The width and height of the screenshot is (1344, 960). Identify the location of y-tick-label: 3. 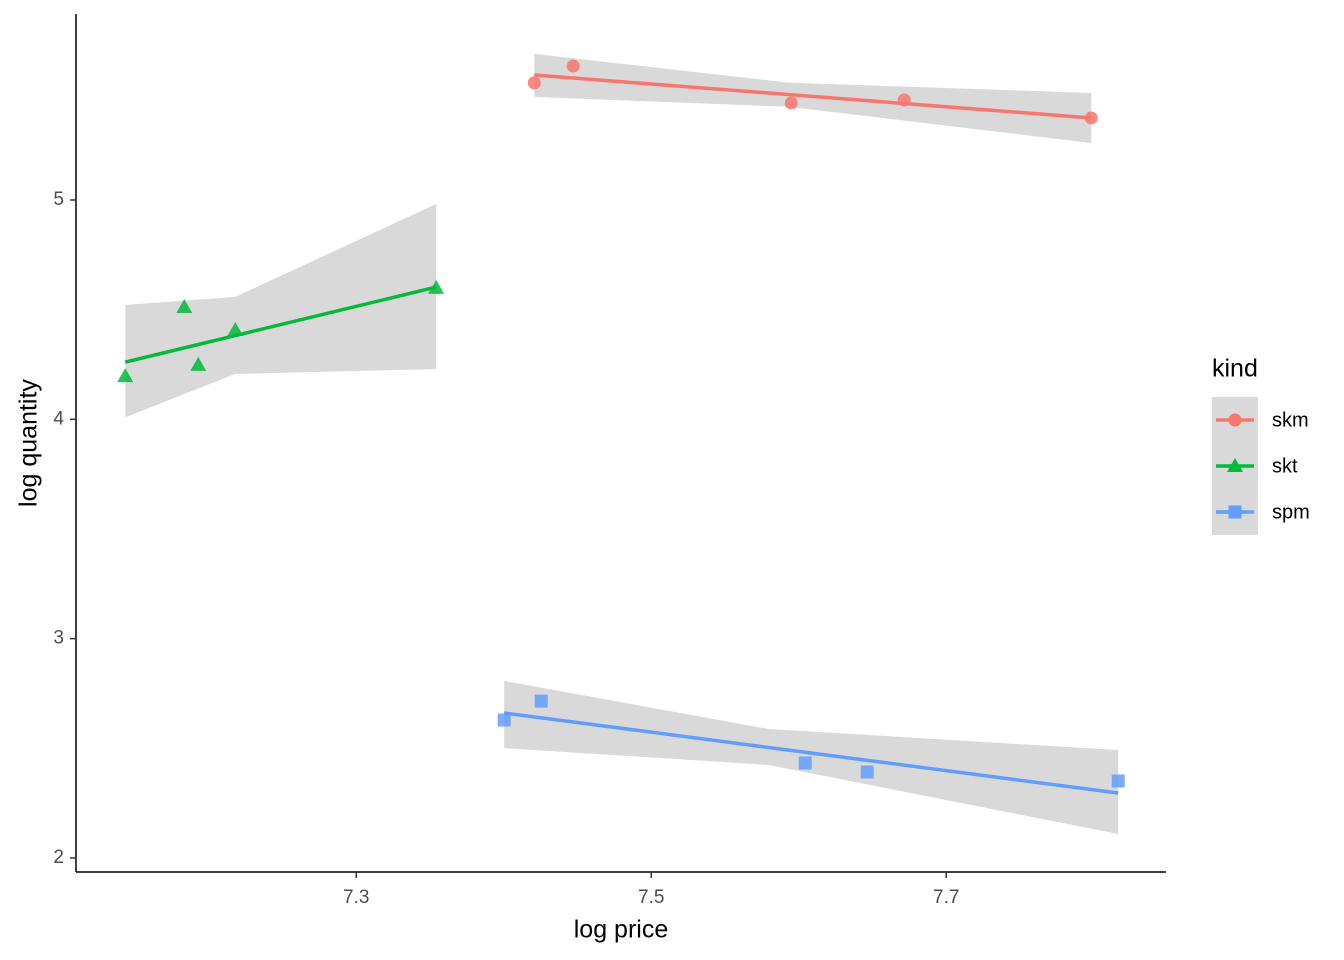
(58, 638).